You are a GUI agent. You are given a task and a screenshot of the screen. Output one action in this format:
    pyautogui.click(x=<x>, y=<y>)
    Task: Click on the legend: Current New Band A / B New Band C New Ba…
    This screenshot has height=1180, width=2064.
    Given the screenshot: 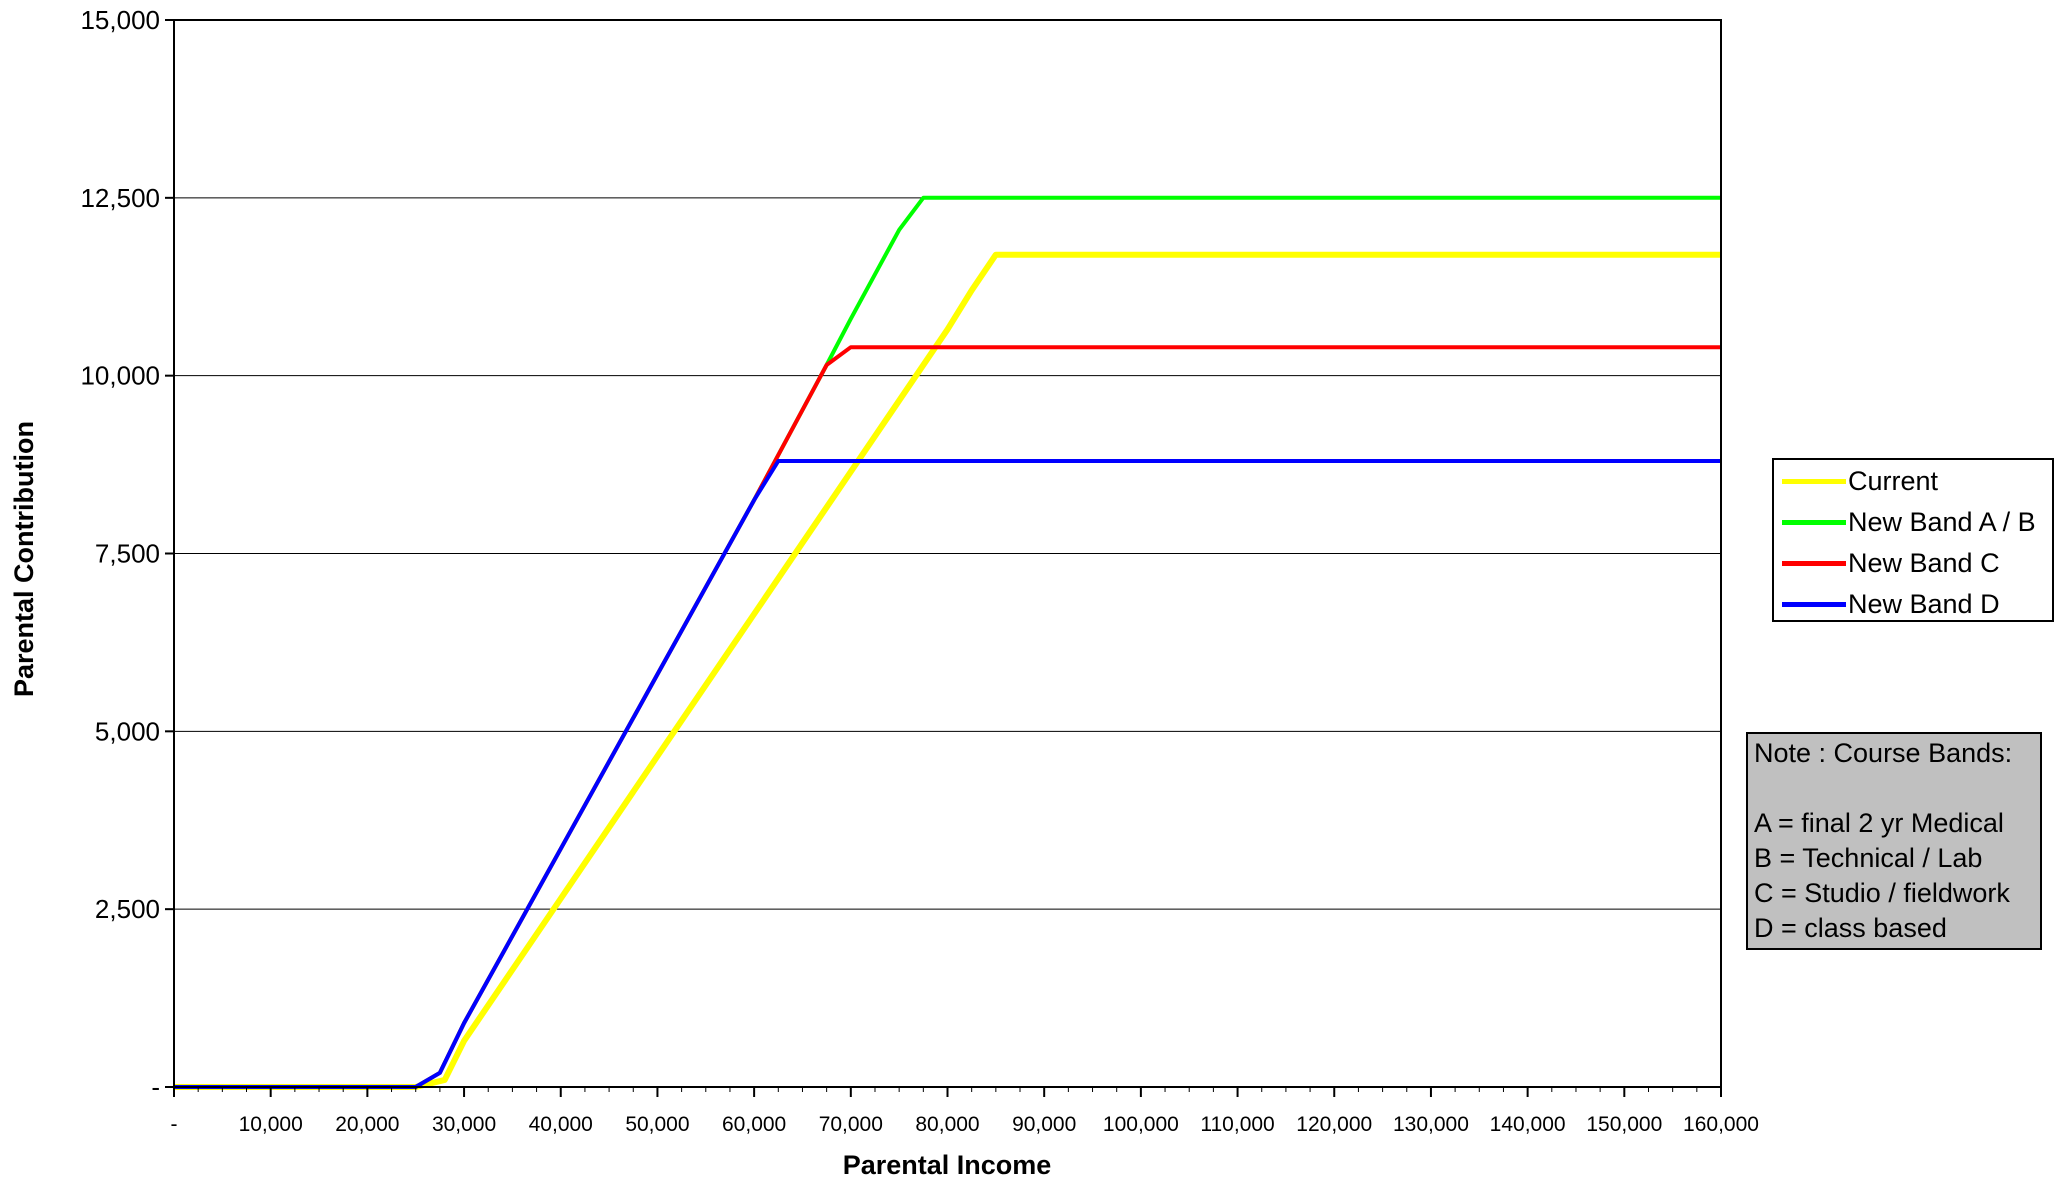 What is the action you would take?
    pyautogui.click(x=1913, y=540)
    